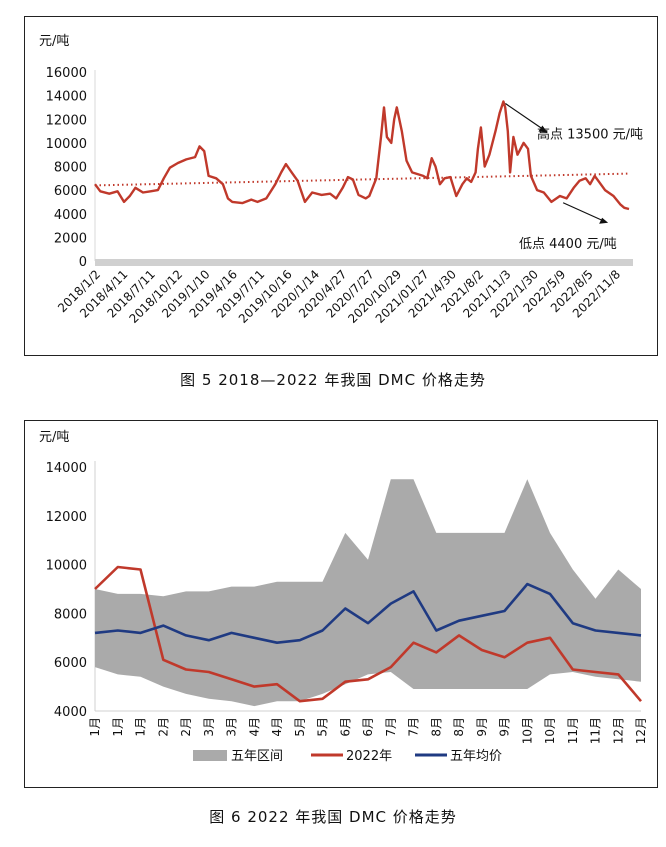 The width and height of the screenshot is (666, 847). What do you see at coordinates (476, 756) in the screenshot?
I see `legend-average-label: 五年均价` at bounding box center [476, 756].